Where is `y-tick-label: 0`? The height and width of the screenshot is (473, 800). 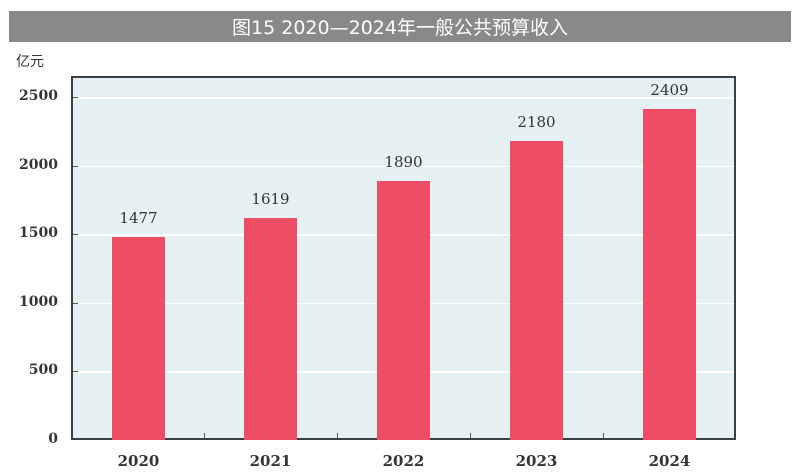 y-tick-label: 0 is located at coordinates (53, 439).